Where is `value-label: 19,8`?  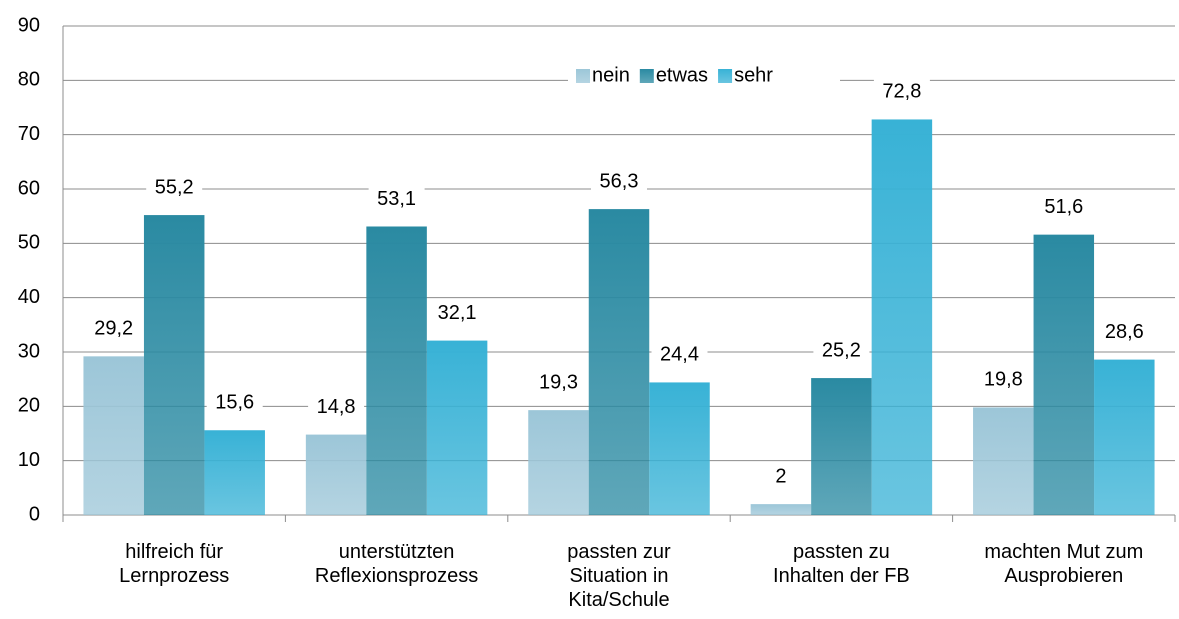 value-label: 19,8 is located at coordinates (1003, 380).